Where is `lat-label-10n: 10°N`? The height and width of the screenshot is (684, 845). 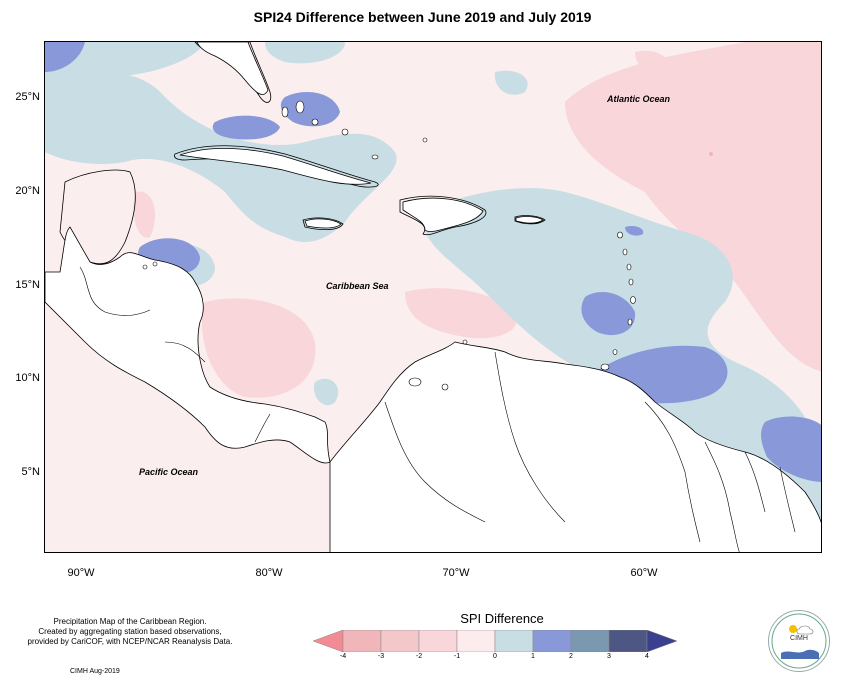 lat-label-10n: 10°N is located at coordinates (27, 378).